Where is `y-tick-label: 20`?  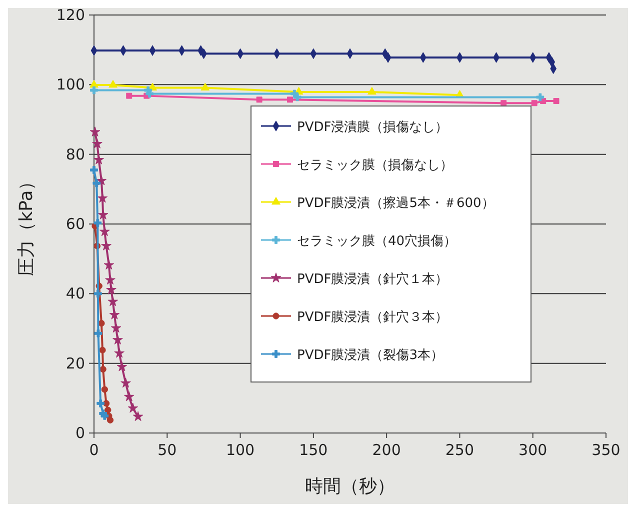 y-tick-label: 20 is located at coordinates (75, 363).